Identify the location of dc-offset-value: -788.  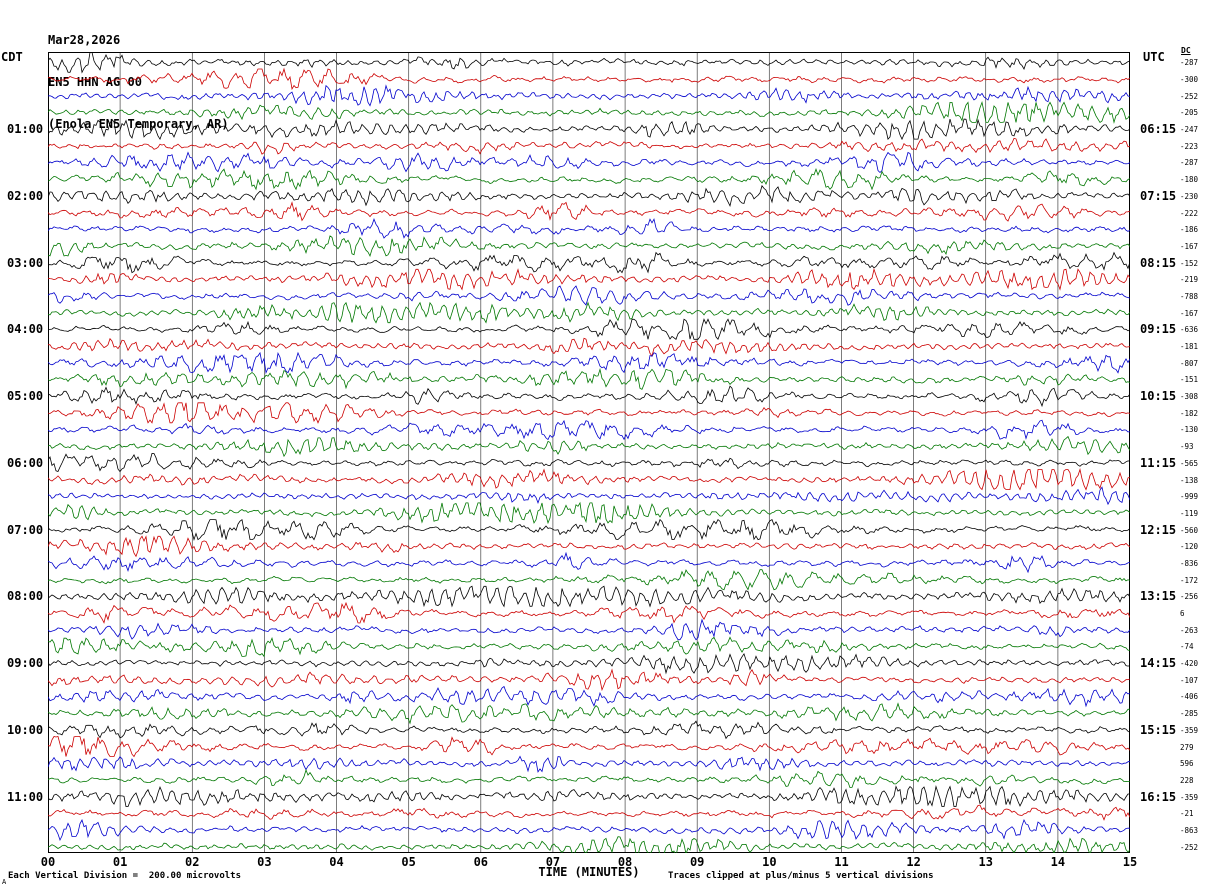
(1189, 296).